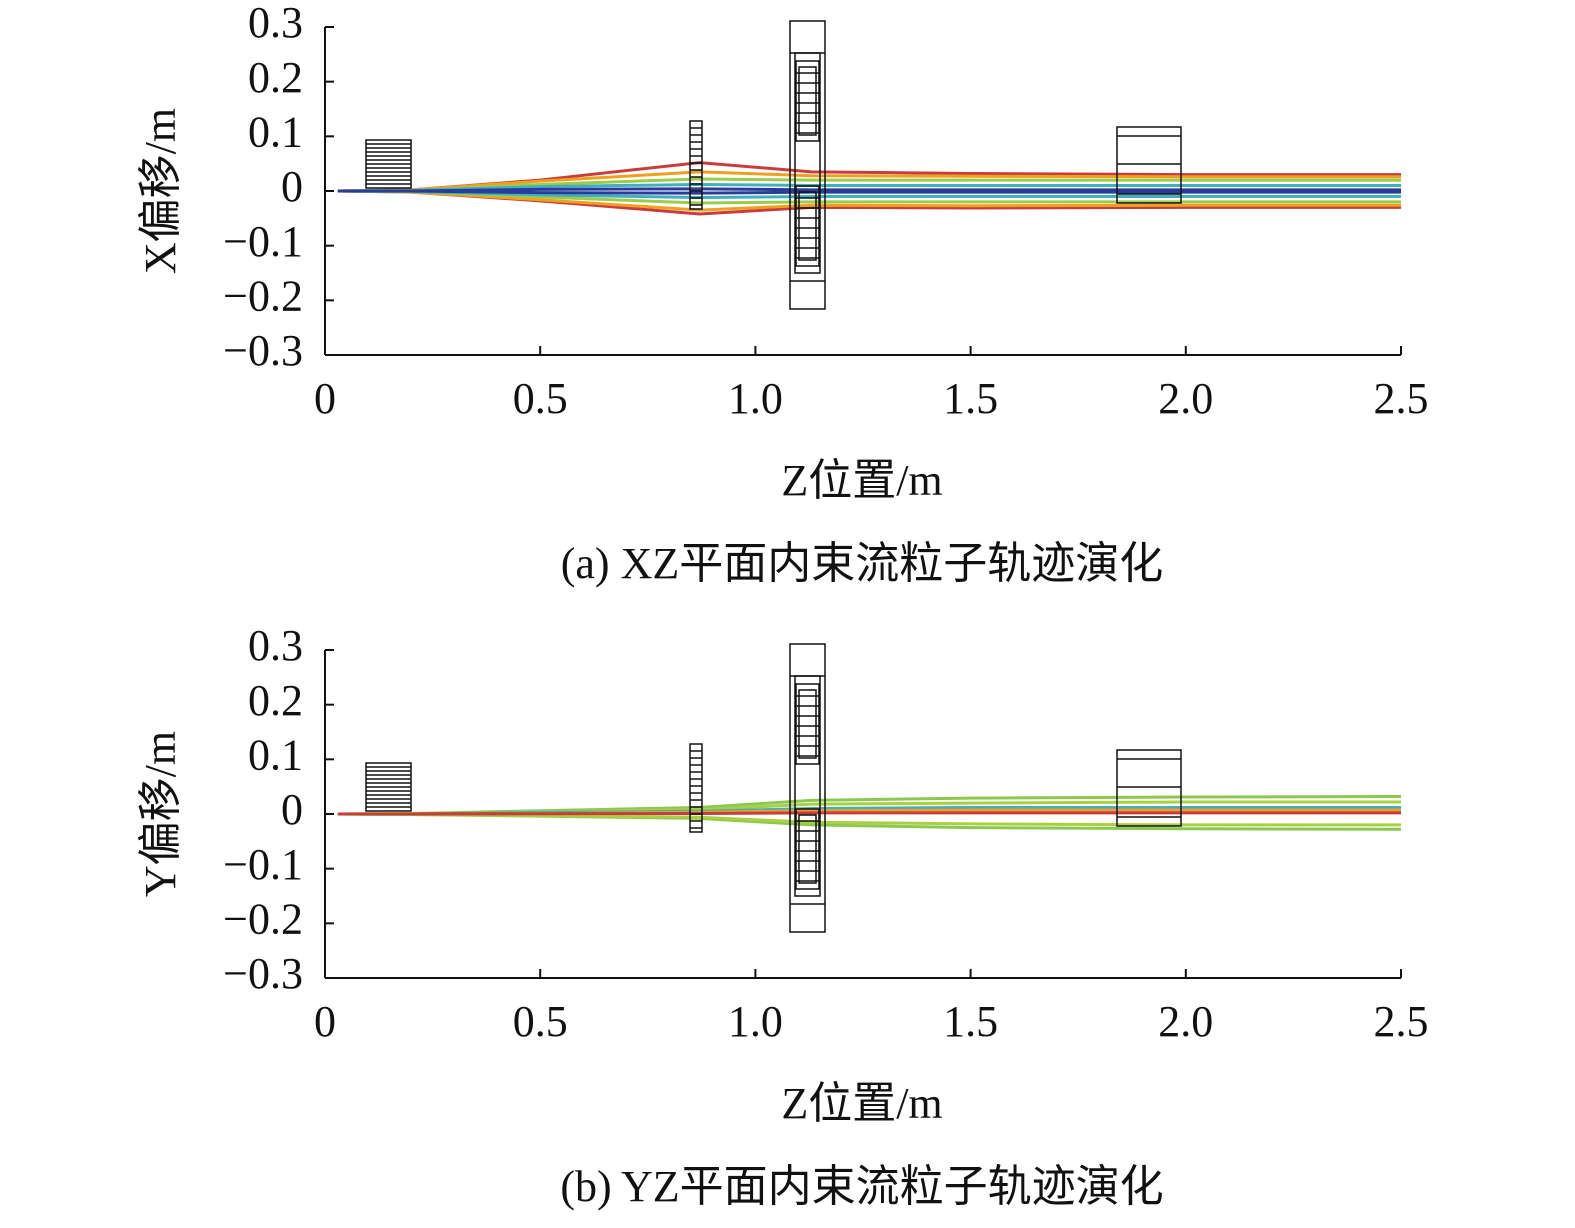 This screenshot has width=1575, height=1228. I want to click on caption: (a) XZ平面内束流粒子轨迹演化, so click(862, 563).